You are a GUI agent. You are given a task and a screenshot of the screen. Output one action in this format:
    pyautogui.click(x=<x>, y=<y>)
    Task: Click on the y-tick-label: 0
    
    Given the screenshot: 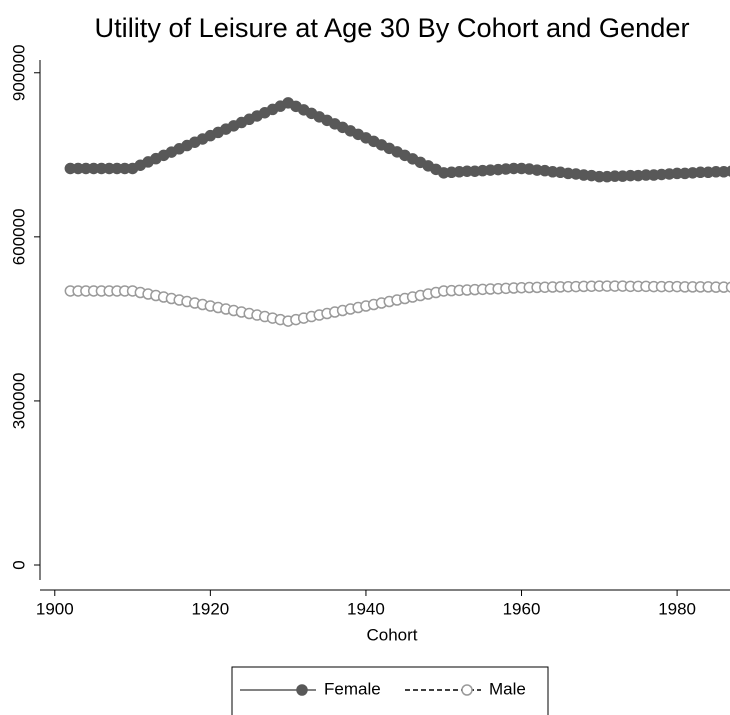 What is the action you would take?
    pyautogui.click(x=18, y=564)
    